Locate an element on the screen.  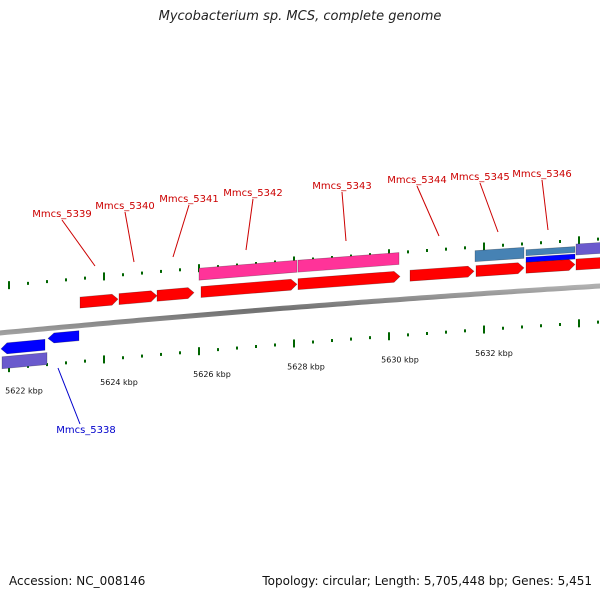
scale-label: 5624 kbp is located at coordinates (119, 382).